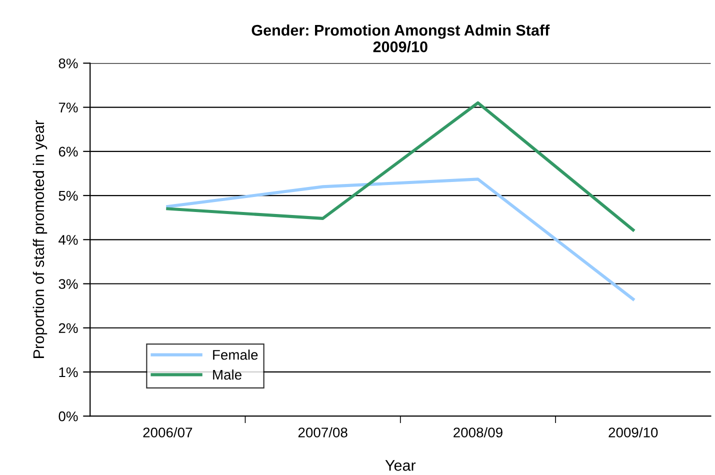 Image resolution: width=715 pixels, height=475 pixels. What do you see at coordinates (68, 107) in the screenshot?
I see `y-tick-label: 7%` at bounding box center [68, 107].